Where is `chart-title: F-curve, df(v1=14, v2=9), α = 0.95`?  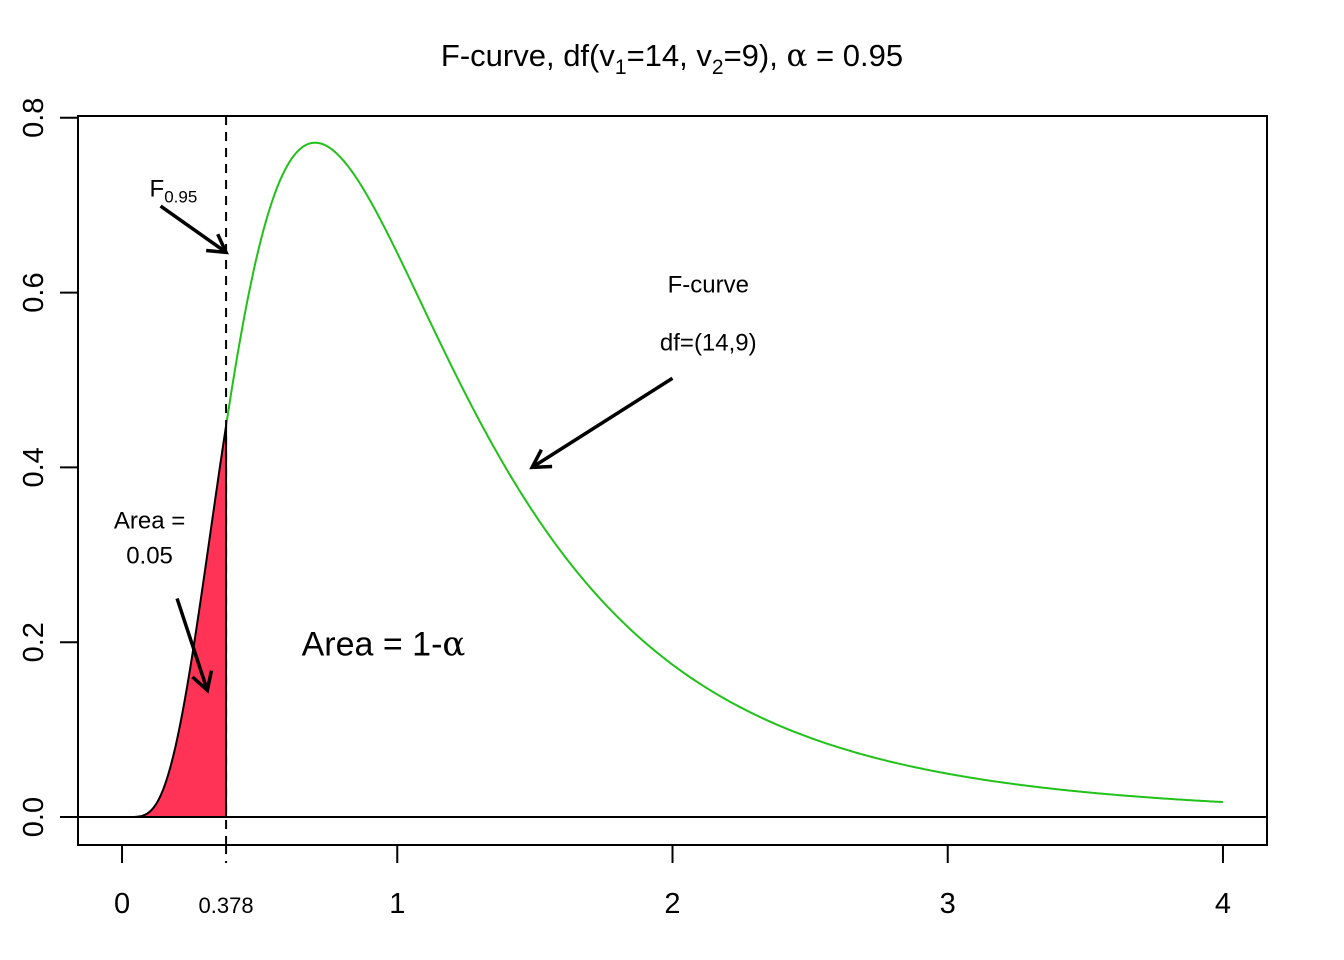
chart-title: F-curve, df(v1=14, v2=9), α = 0.95 is located at coordinates (672, 58).